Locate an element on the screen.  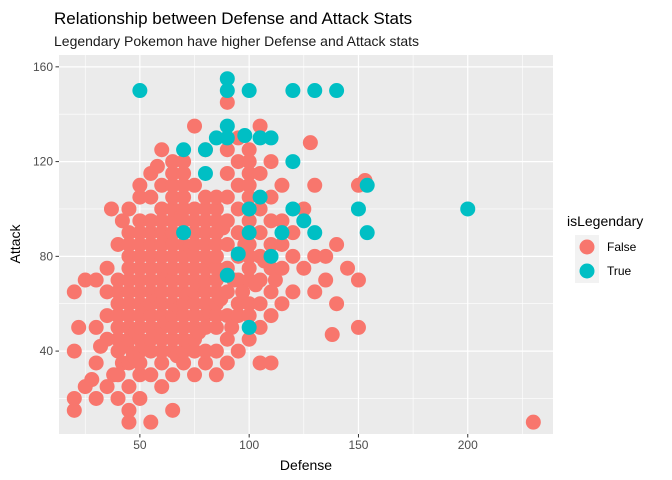
y-tick-label: 40 is located at coordinates (47, 351).